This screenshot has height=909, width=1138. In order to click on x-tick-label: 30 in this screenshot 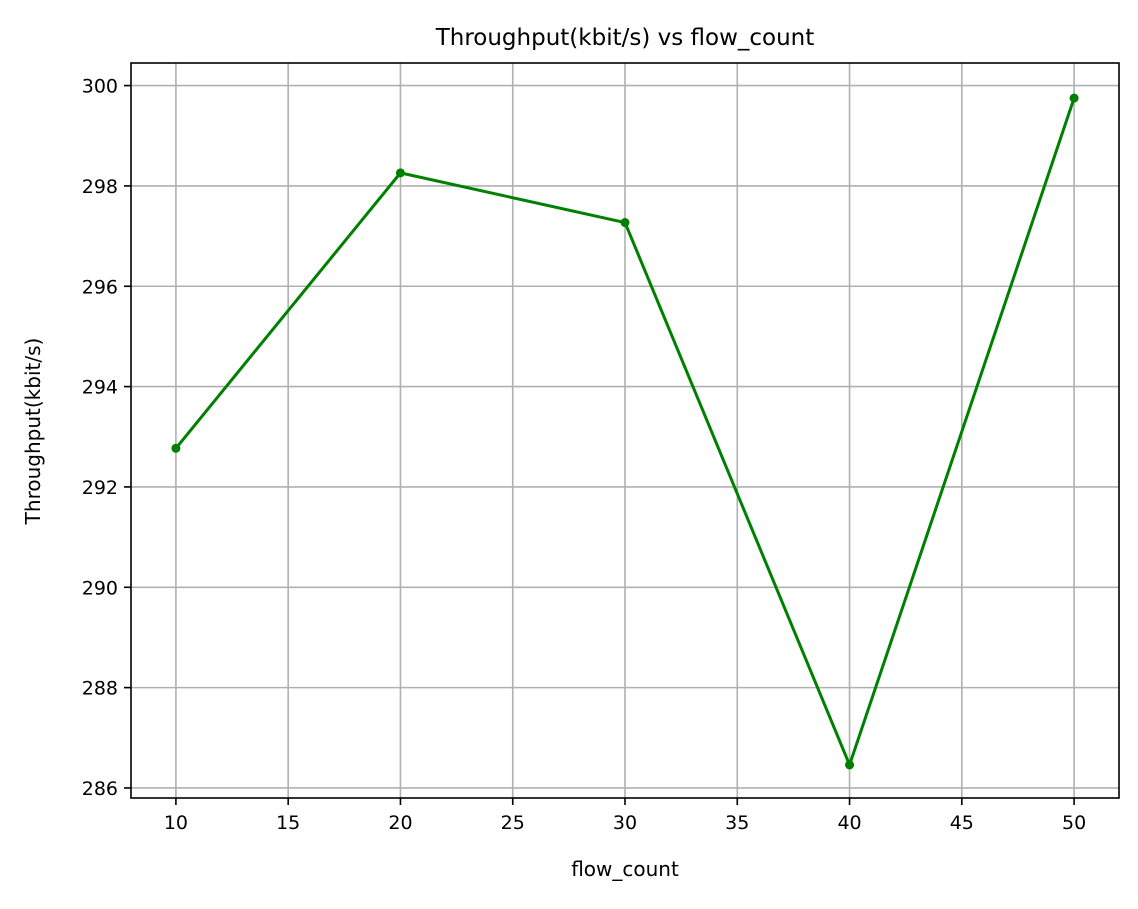, I will do `click(625, 823)`.